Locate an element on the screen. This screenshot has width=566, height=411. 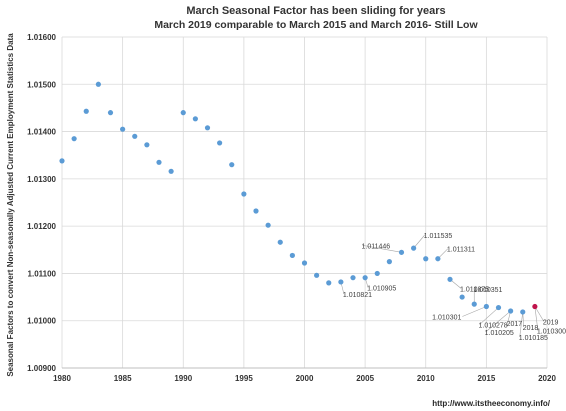
data-point-2016 is located at coordinates (498, 307).